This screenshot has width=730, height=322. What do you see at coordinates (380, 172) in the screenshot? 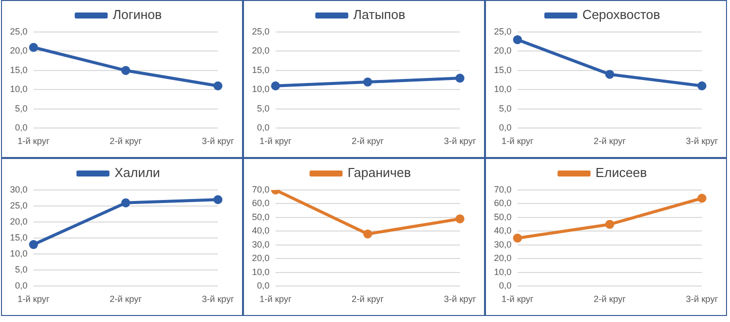
I see `legend-label: Гараничев` at bounding box center [380, 172].